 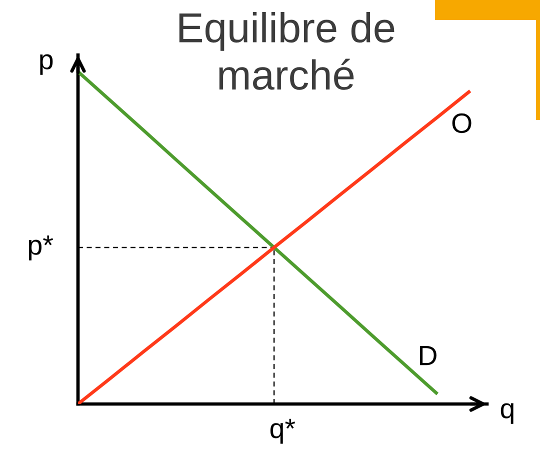 I want to click on series-label: D, so click(x=428, y=356).